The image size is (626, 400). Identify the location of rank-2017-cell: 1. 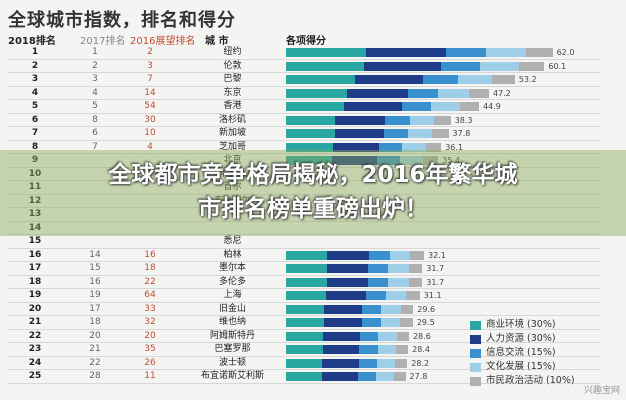
(95, 52).